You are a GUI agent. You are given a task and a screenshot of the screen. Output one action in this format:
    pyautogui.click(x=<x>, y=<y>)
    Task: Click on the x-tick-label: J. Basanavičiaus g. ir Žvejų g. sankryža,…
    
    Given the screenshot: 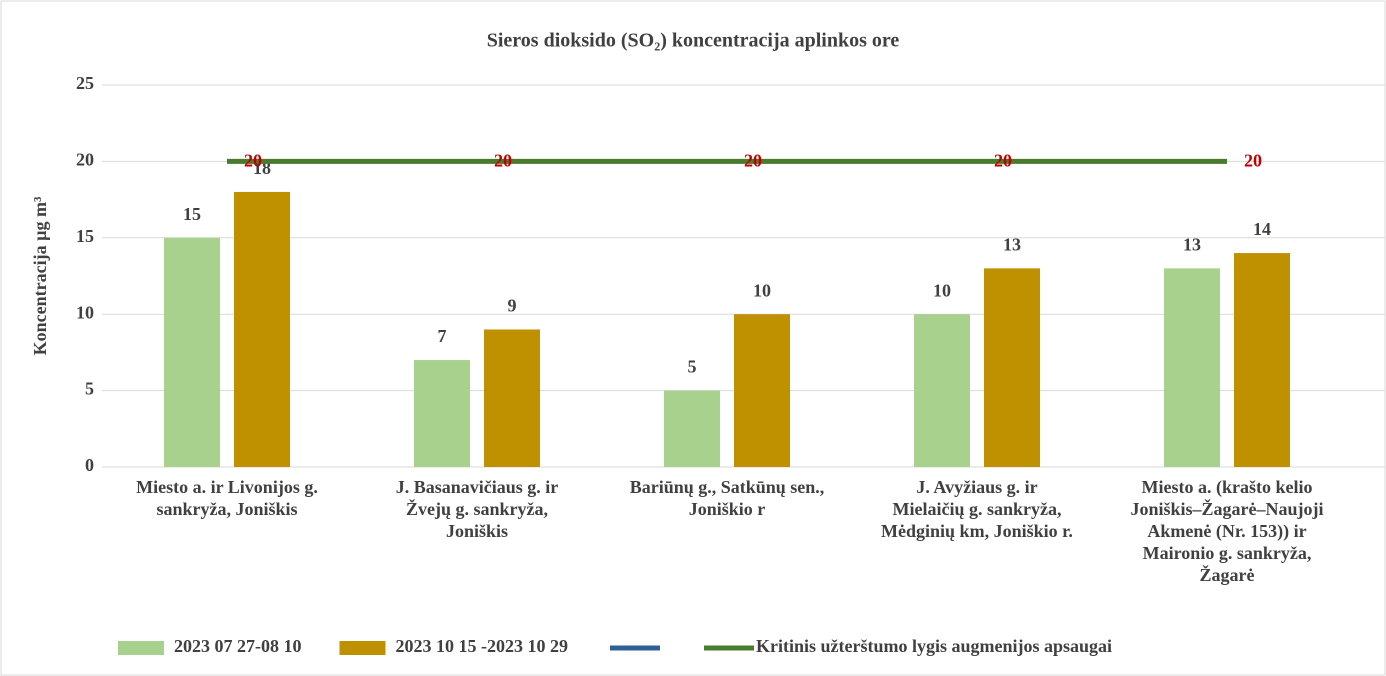 What is the action you would take?
    pyautogui.click(x=477, y=509)
    